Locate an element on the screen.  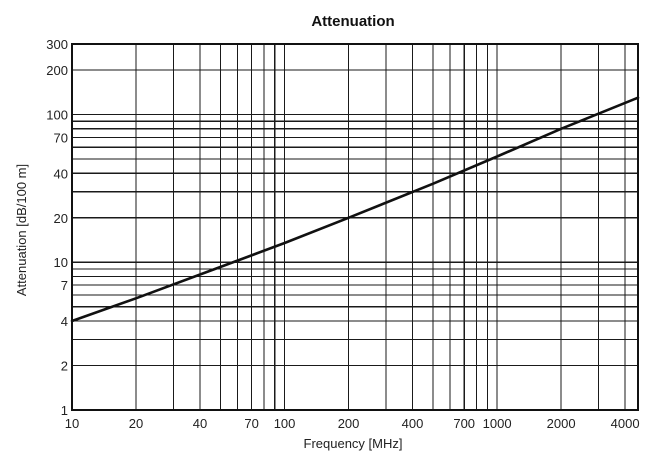
x-tick-label: 1000 is located at coordinates (497, 423).